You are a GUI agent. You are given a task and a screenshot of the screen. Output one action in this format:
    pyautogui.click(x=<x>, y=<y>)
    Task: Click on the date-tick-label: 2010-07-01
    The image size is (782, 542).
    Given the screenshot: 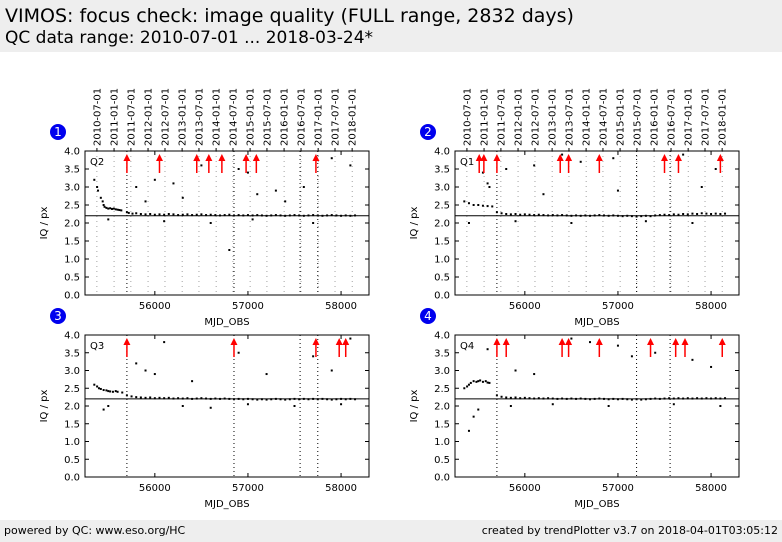 What is the action you would take?
    pyautogui.click(x=467, y=117)
    